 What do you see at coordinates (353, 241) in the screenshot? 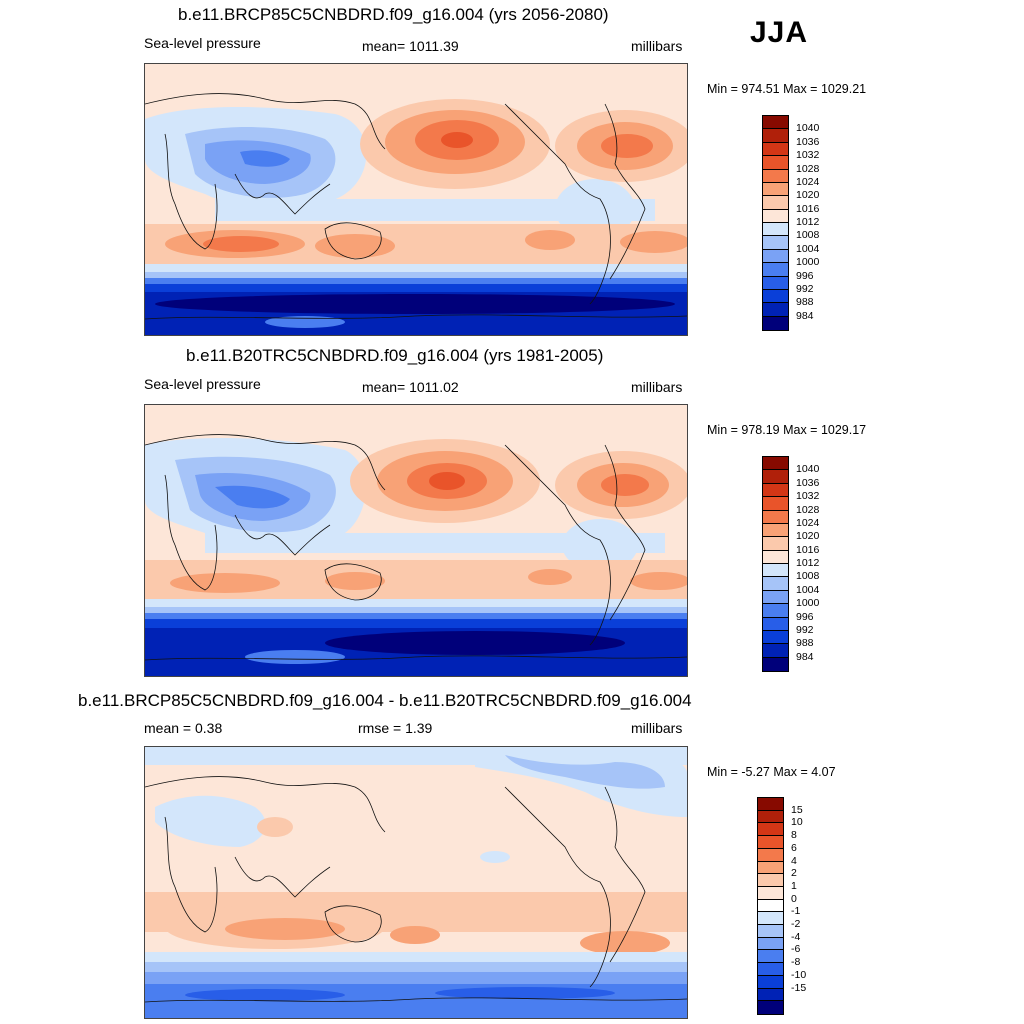
I see `coast-australia` at bounding box center [353, 241].